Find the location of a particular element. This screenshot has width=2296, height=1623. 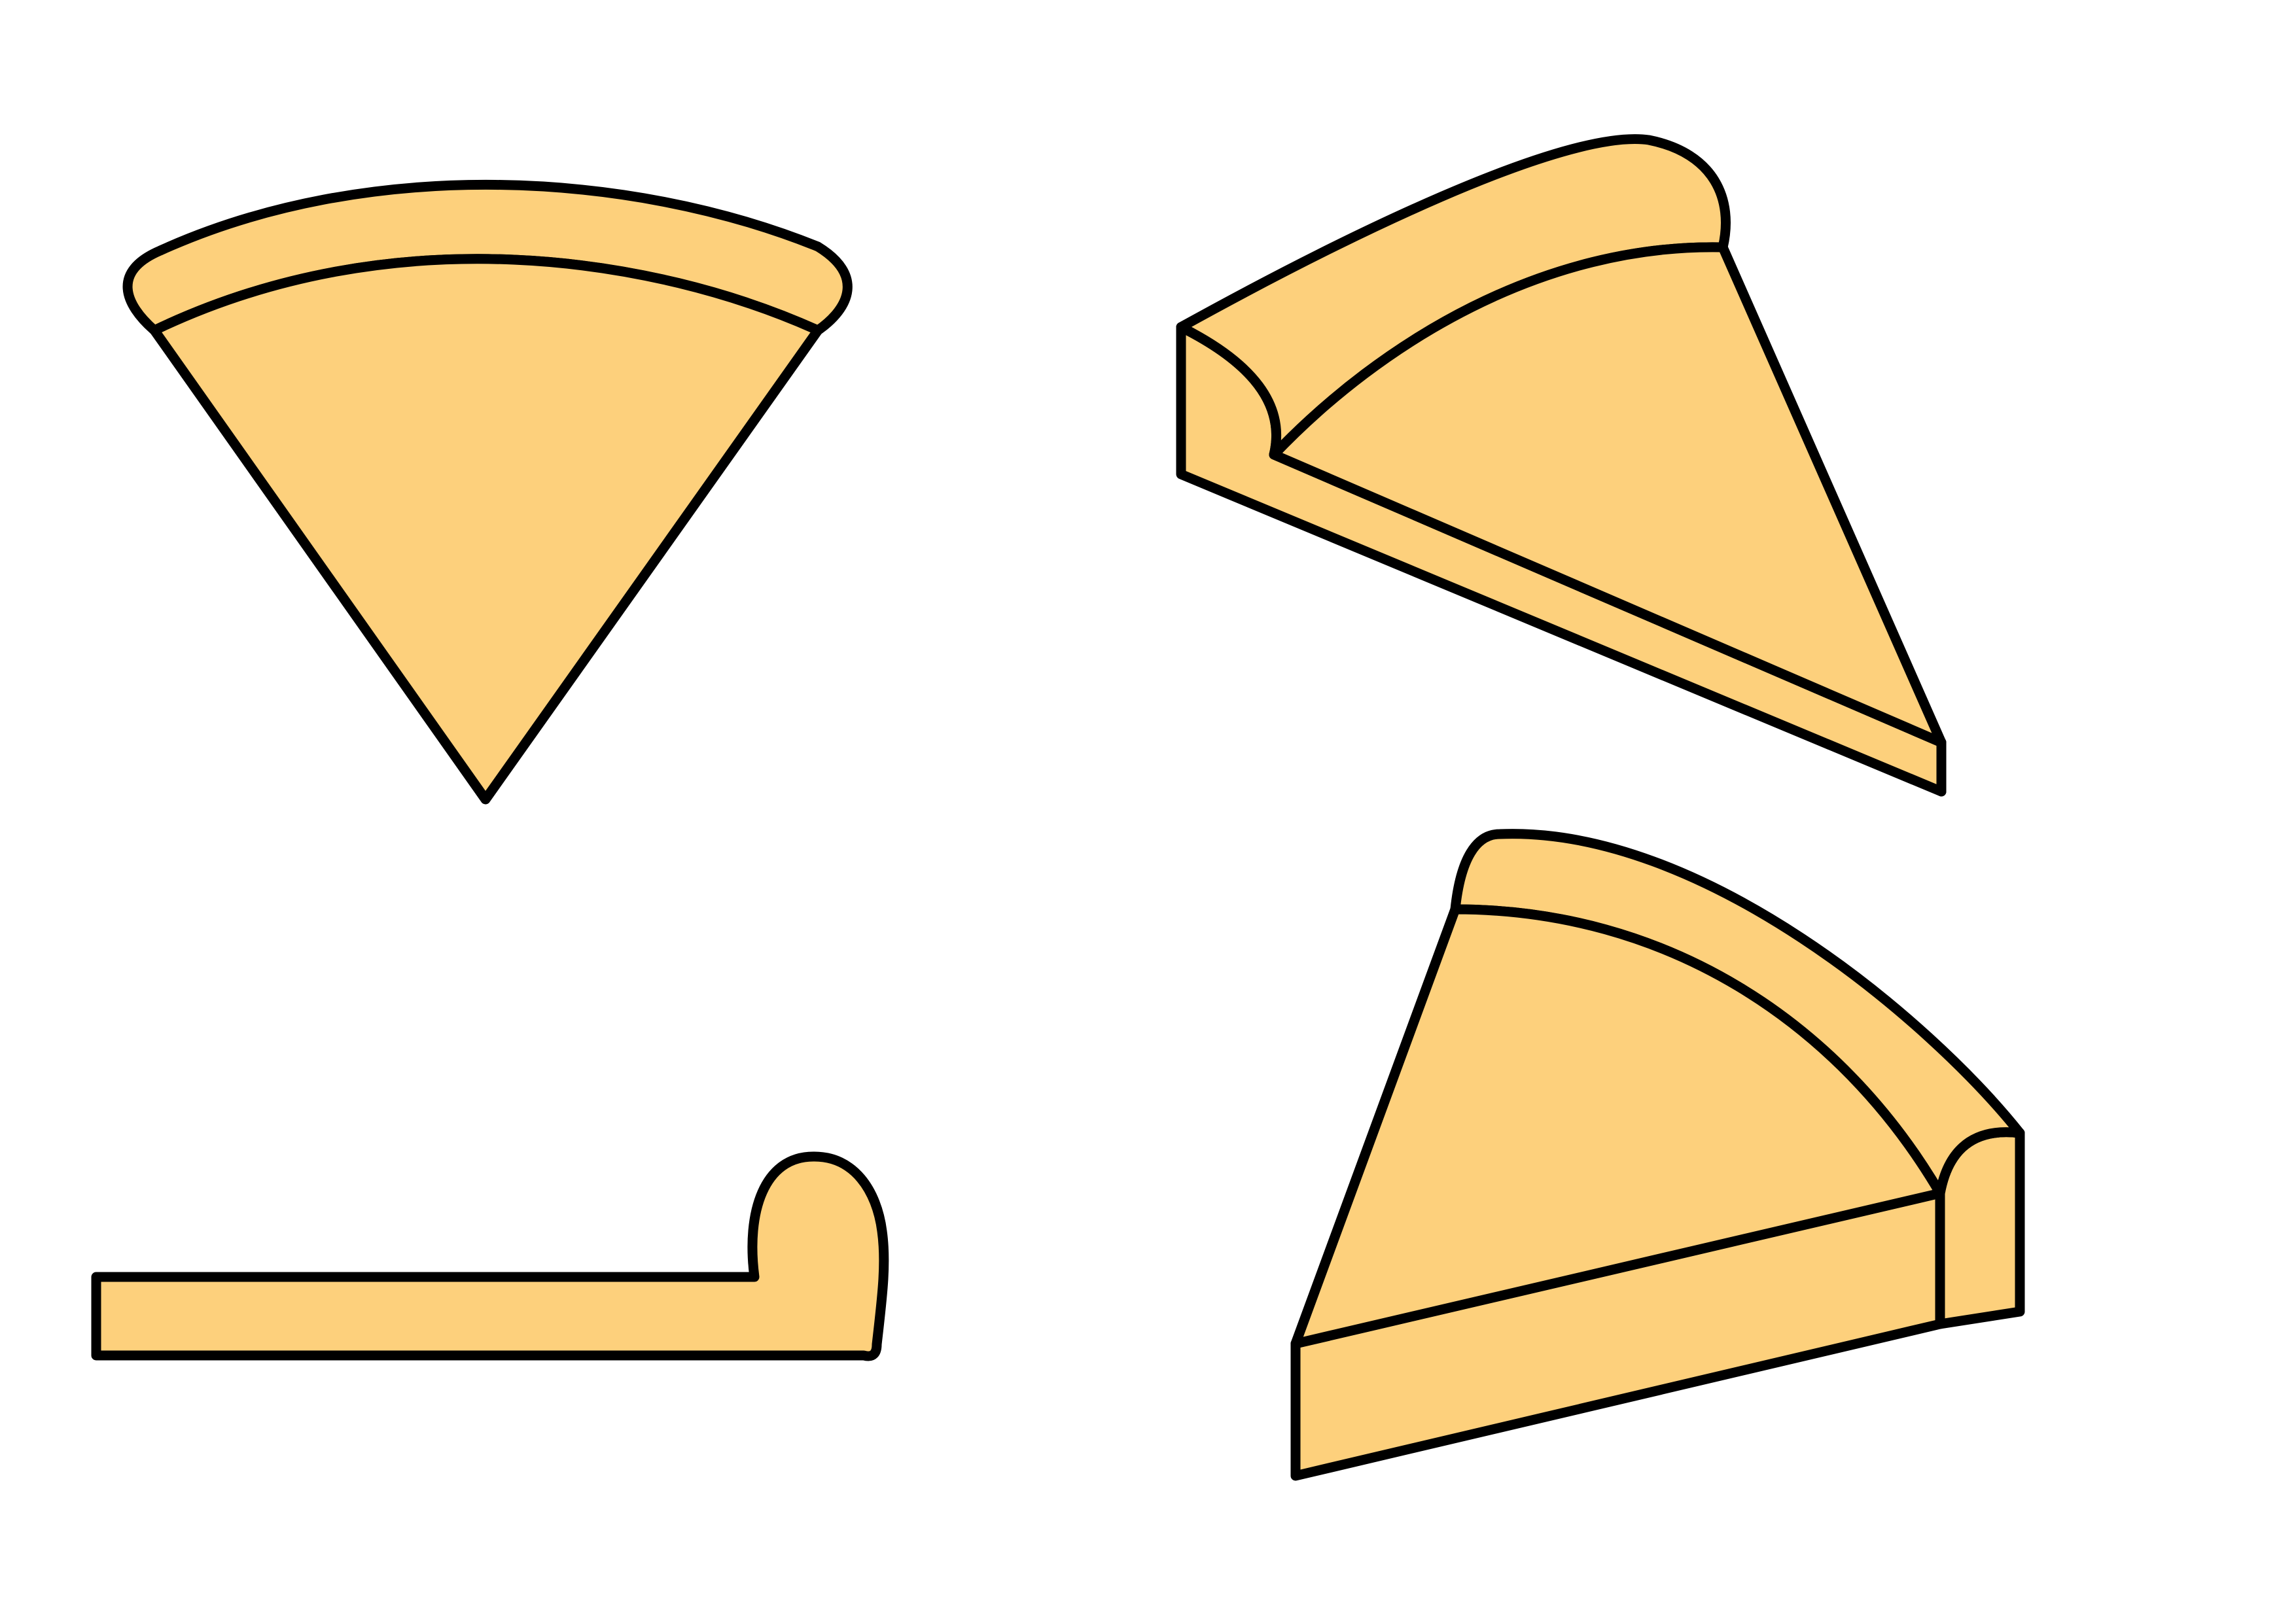

slice-top-view is located at coordinates (488, 492).